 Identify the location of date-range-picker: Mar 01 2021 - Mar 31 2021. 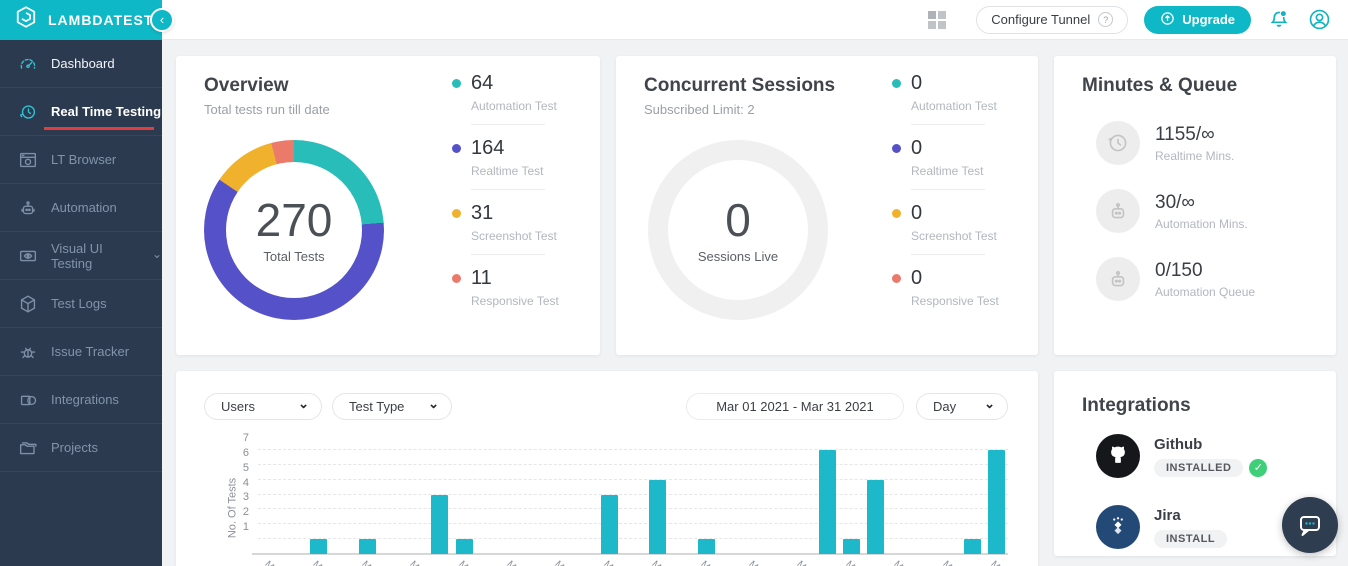
(795, 406).